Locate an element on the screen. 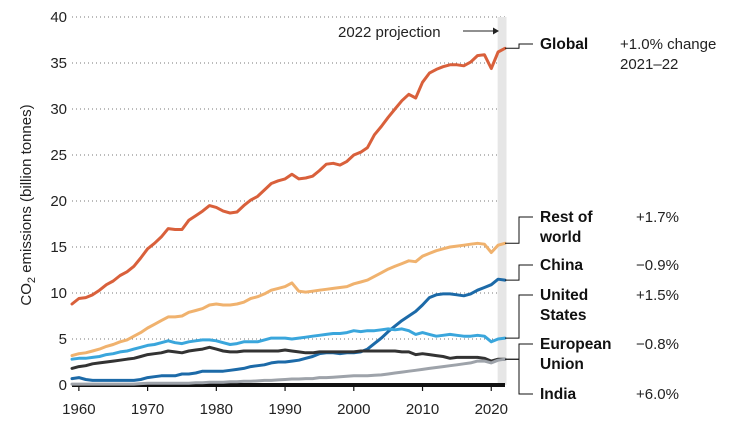 The height and width of the screenshot is (425, 737). leader-line-global is located at coordinates (519, 46).